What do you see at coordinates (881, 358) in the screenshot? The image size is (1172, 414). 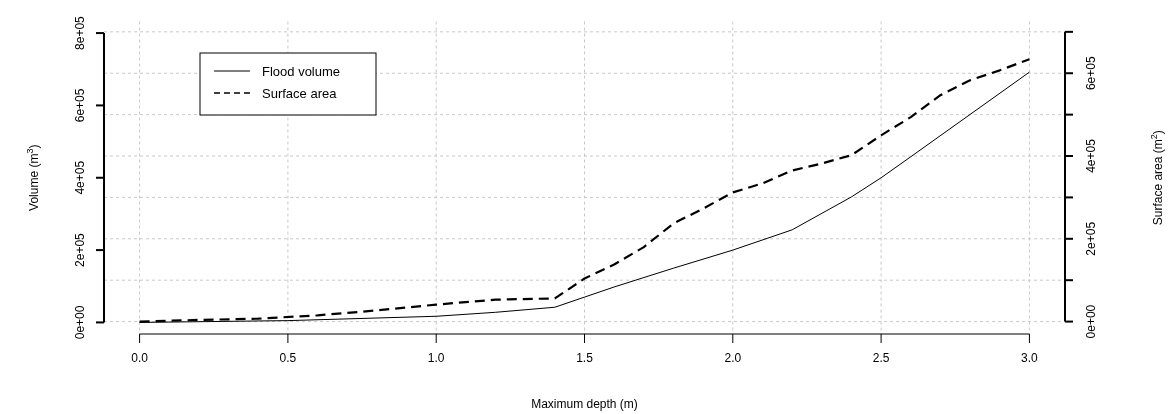 I see `x-tick-label: 2.5` at bounding box center [881, 358].